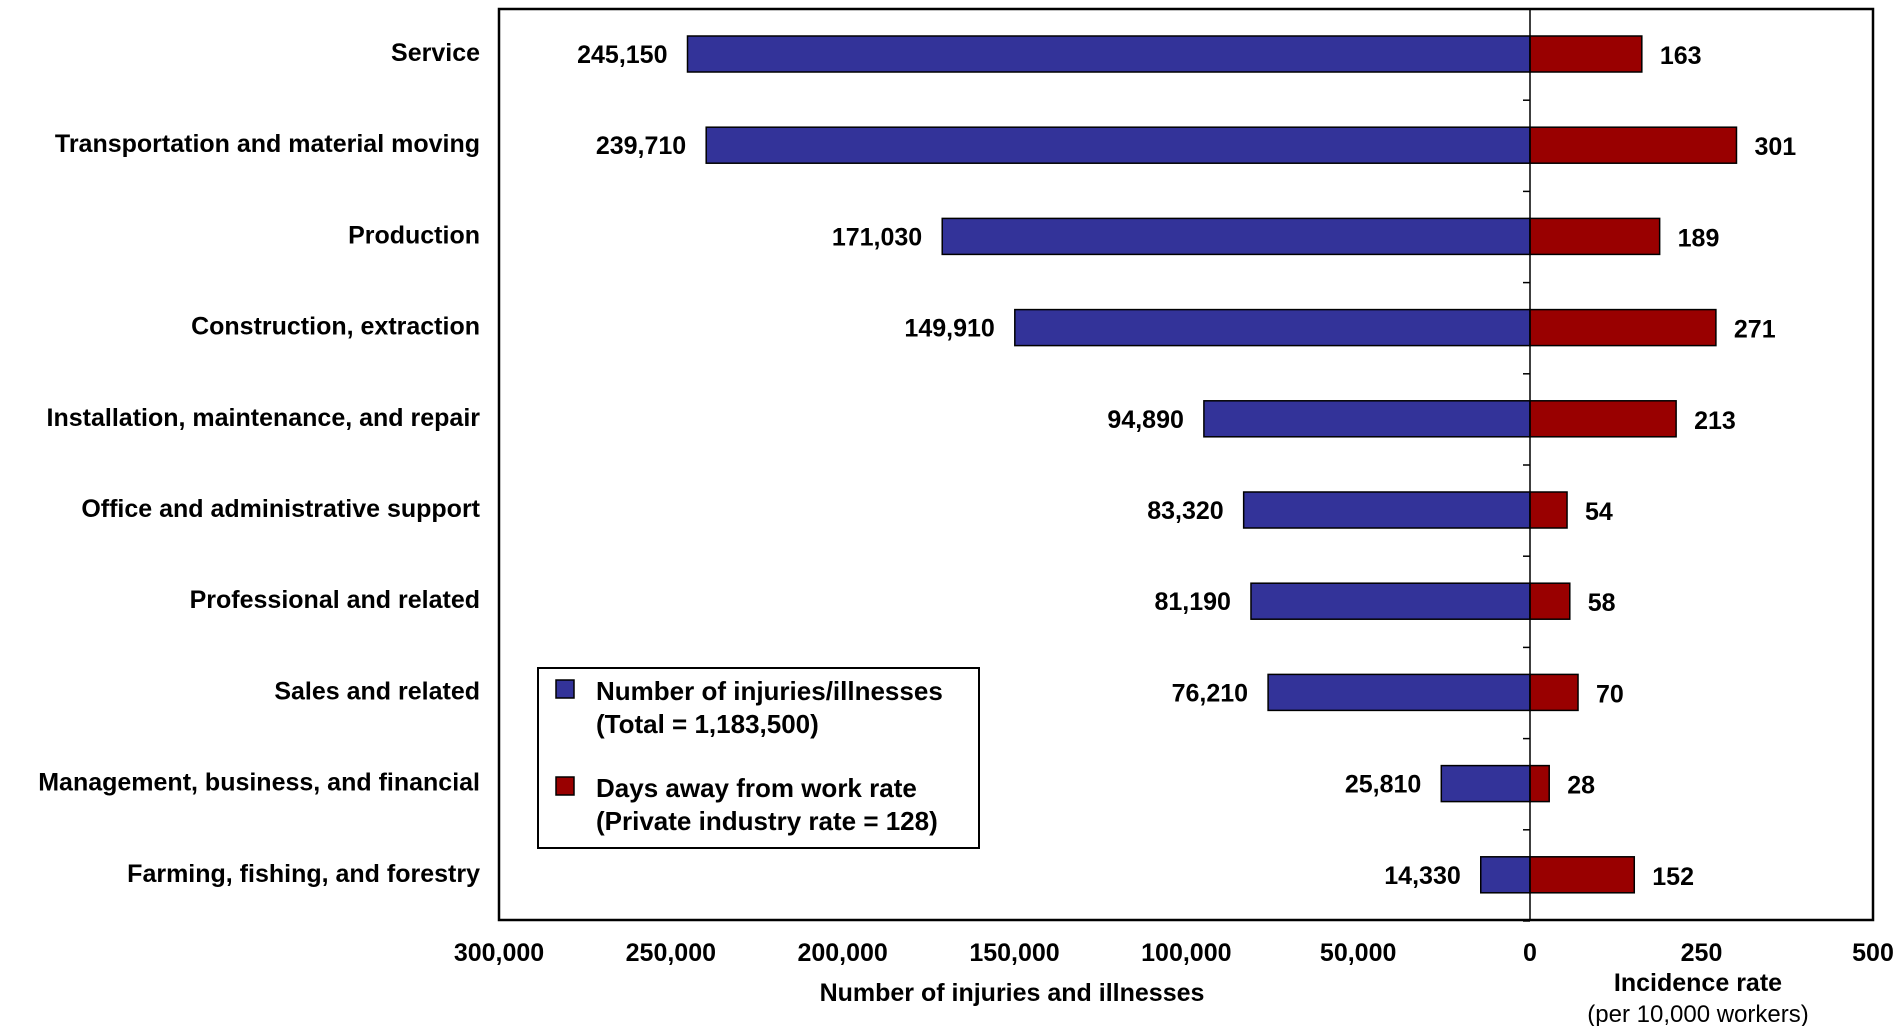 The height and width of the screenshot is (1026, 1898). What do you see at coordinates (842, 953) in the screenshot?
I see `left-tick-label: 200,000` at bounding box center [842, 953].